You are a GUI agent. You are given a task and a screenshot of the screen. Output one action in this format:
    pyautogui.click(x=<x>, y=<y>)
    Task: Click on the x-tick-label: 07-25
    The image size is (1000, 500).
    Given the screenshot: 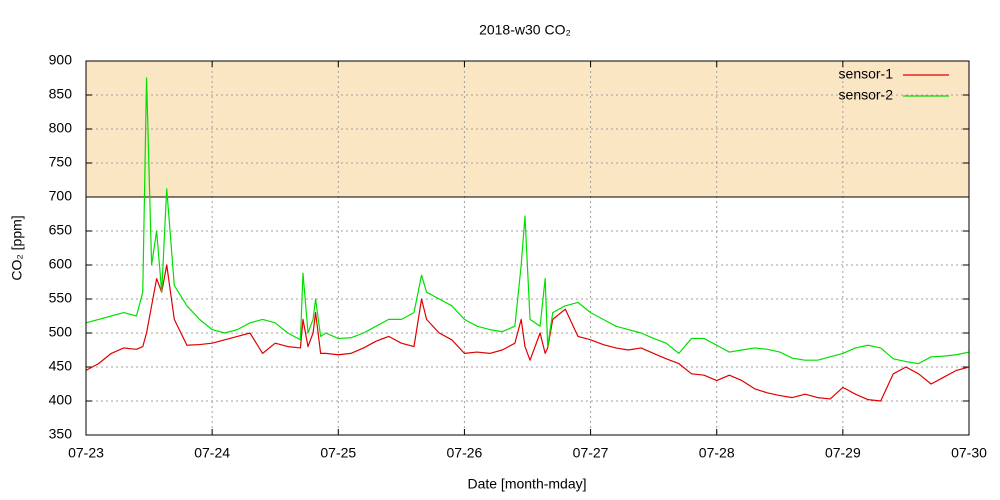 What is the action you would take?
    pyautogui.click(x=338, y=453)
    